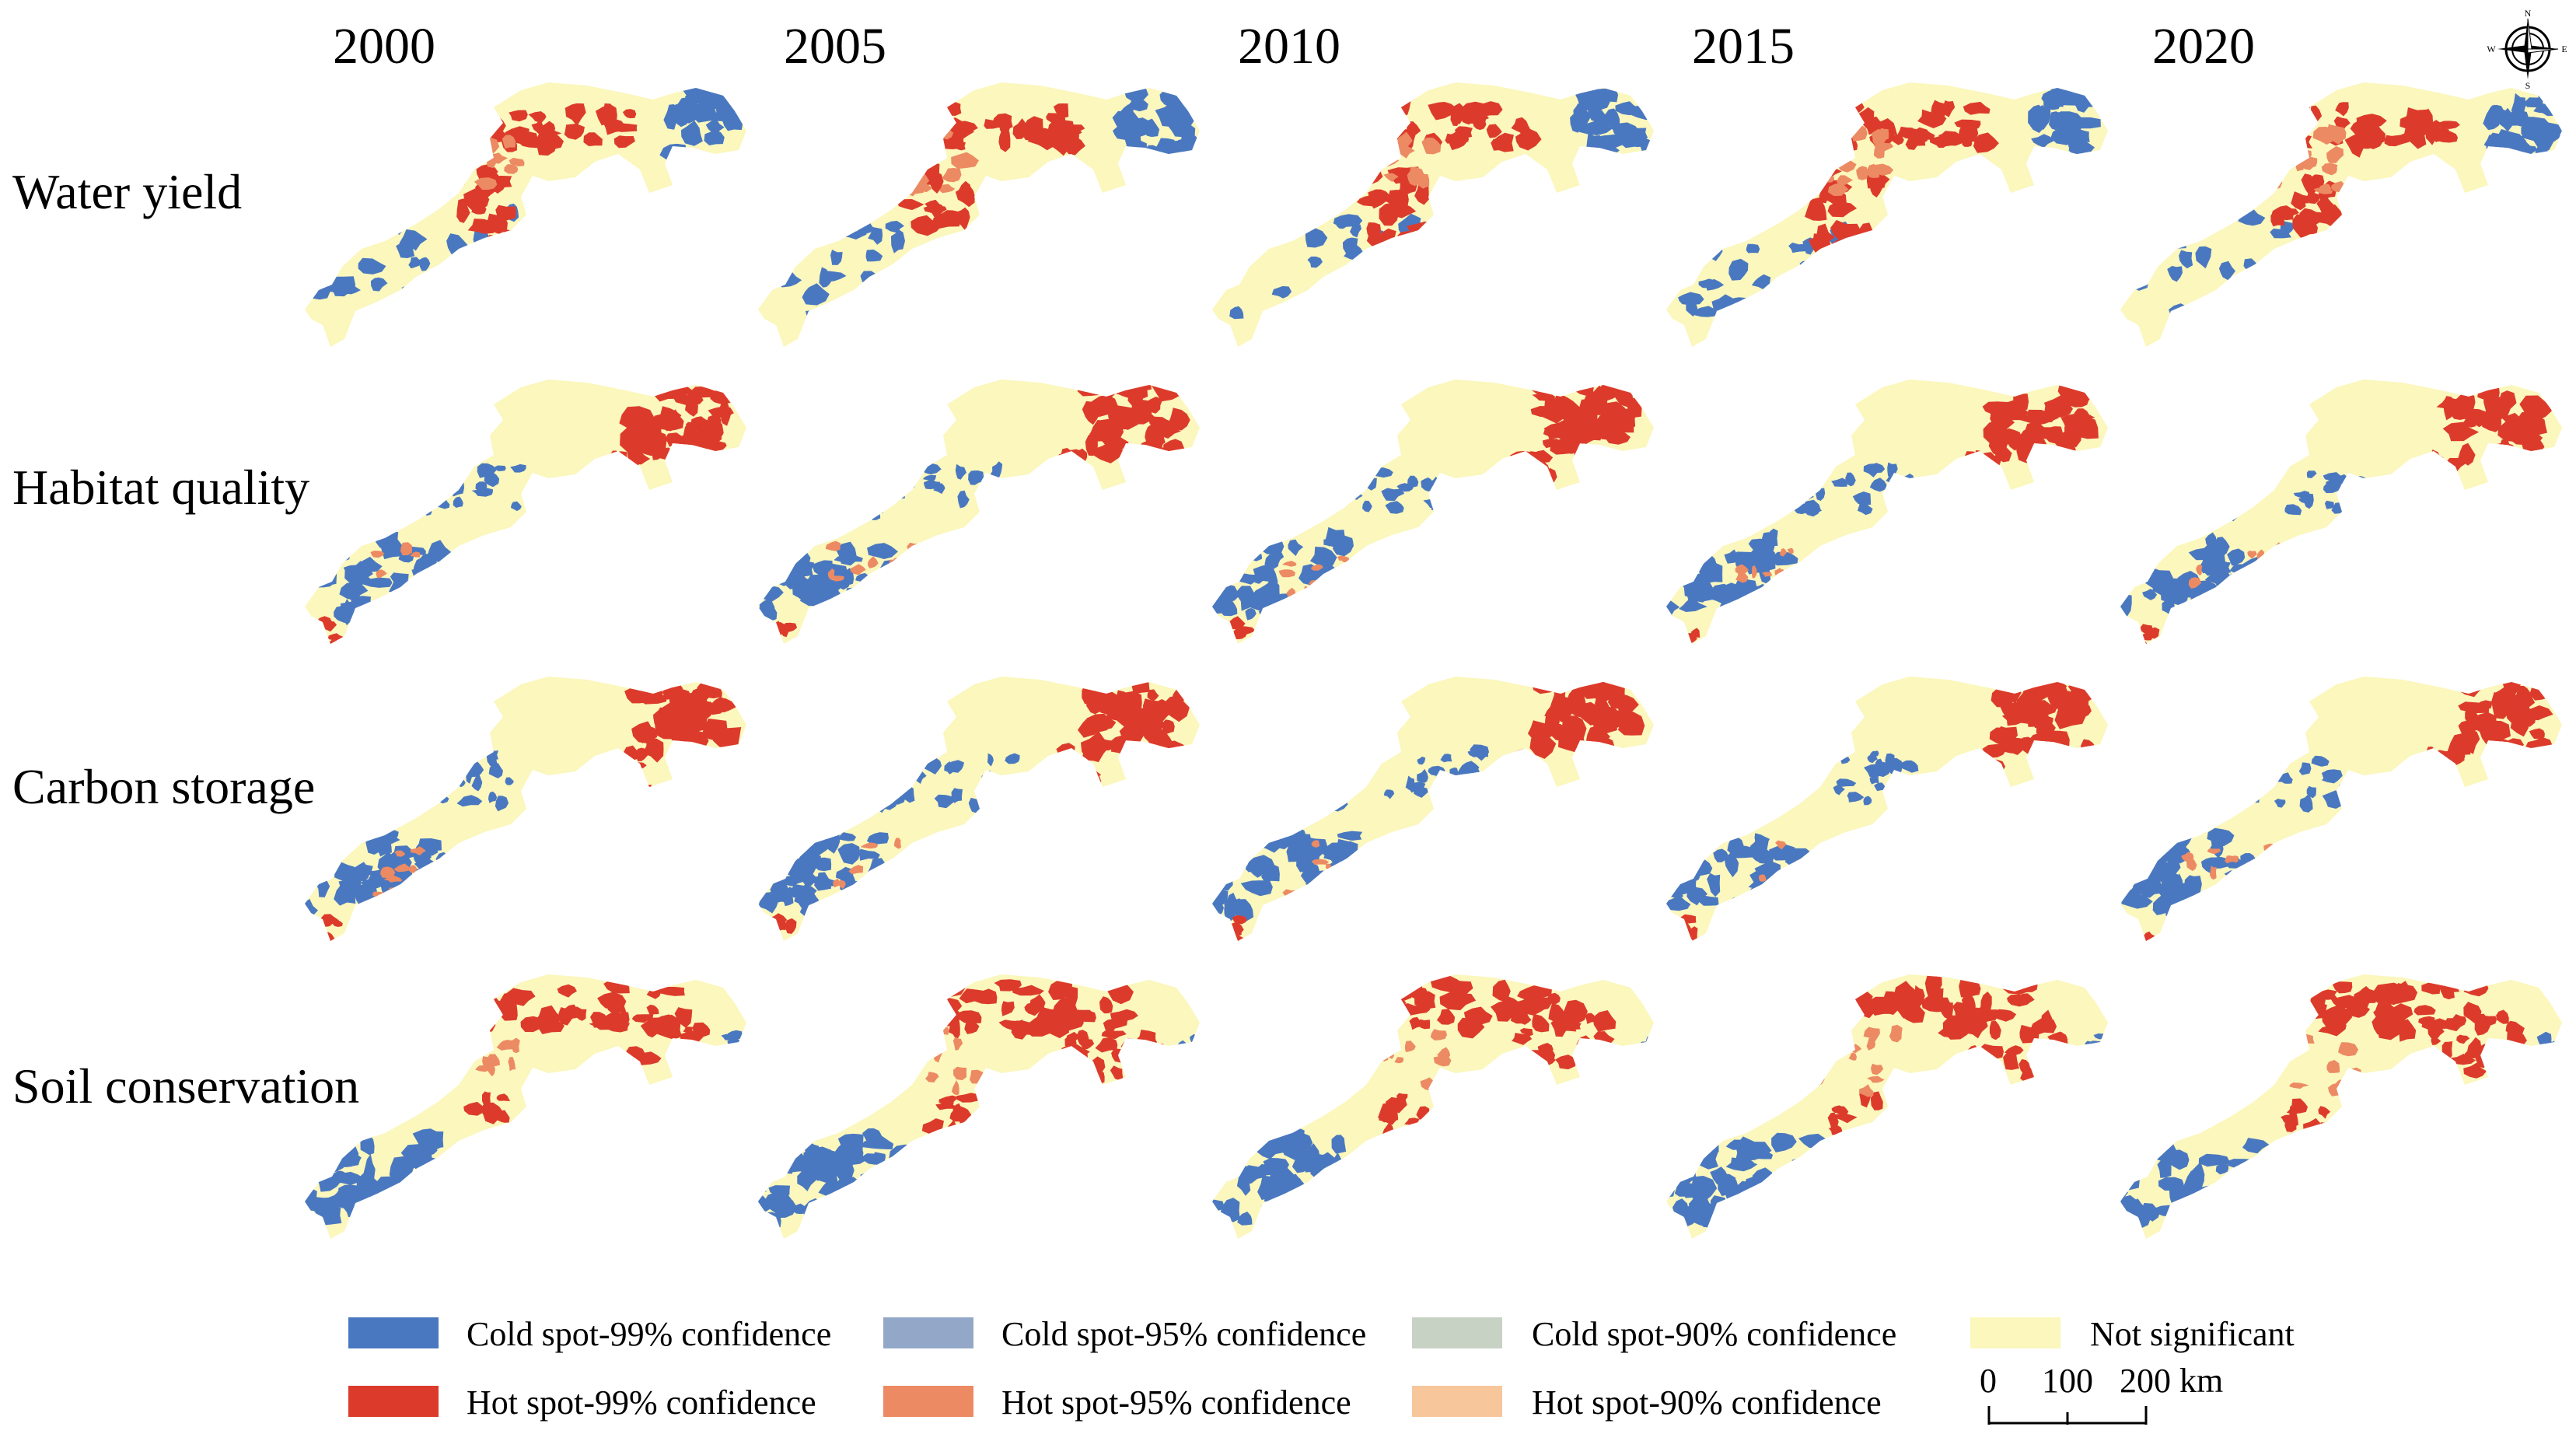 The height and width of the screenshot is (1441, 2576). What do you see at coordinates (127, 191) in the screenshot?
I see `row-label-water-yield: Water yield` at bounding box center [127, 191].